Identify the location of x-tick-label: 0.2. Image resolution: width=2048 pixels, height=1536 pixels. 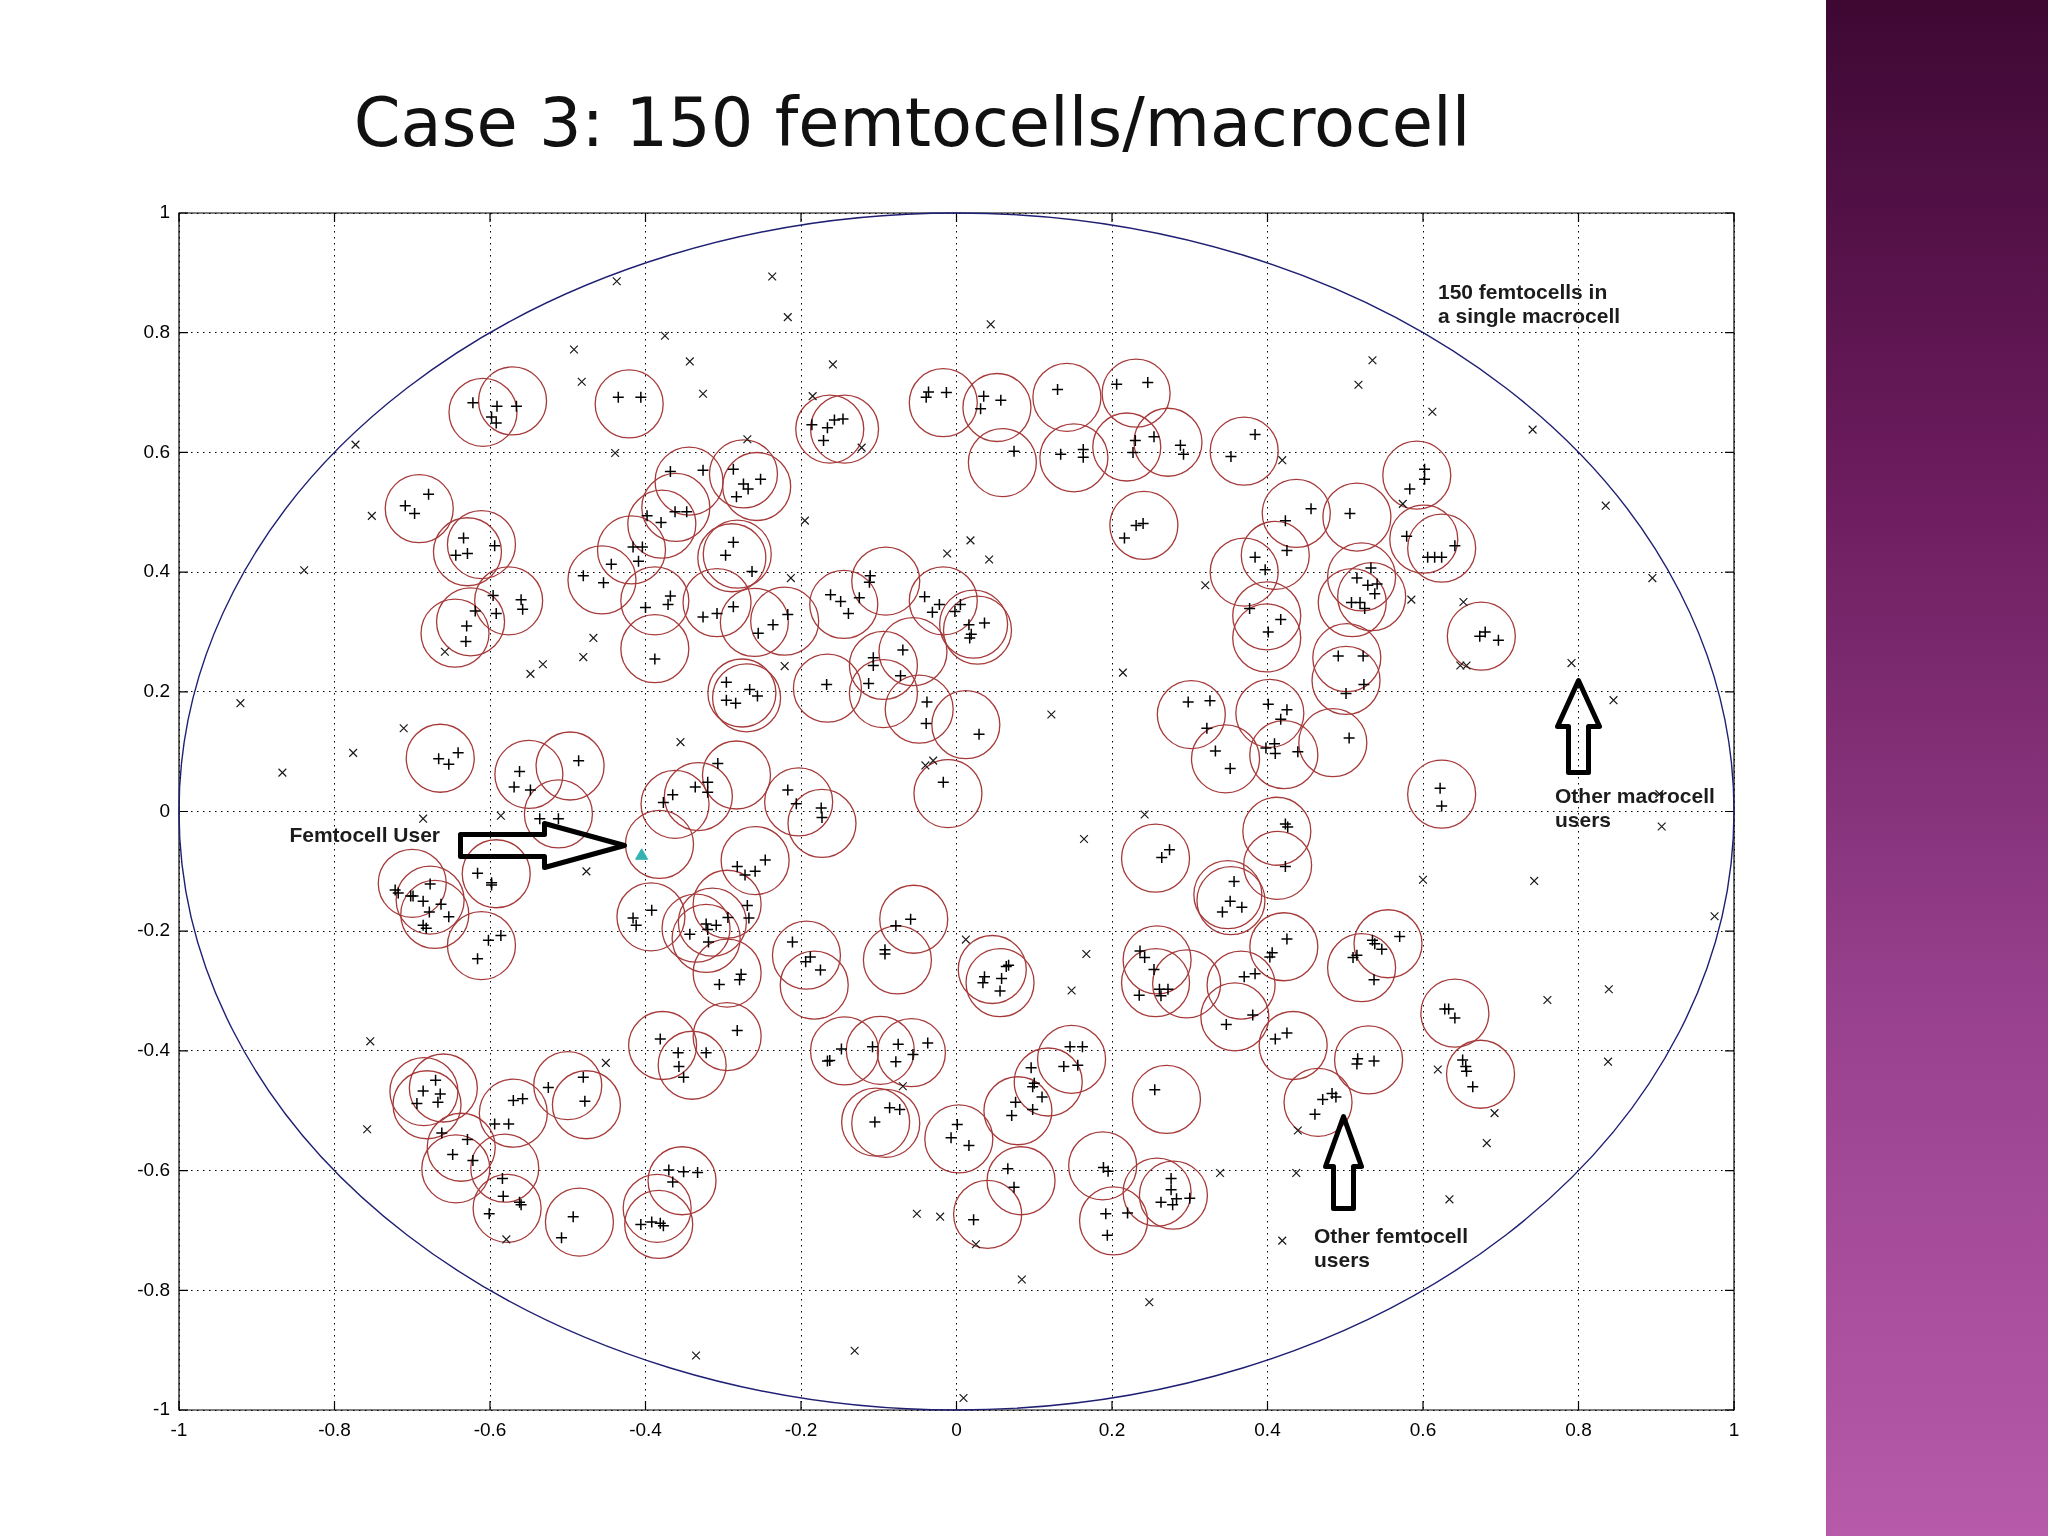
(1112, 1429).